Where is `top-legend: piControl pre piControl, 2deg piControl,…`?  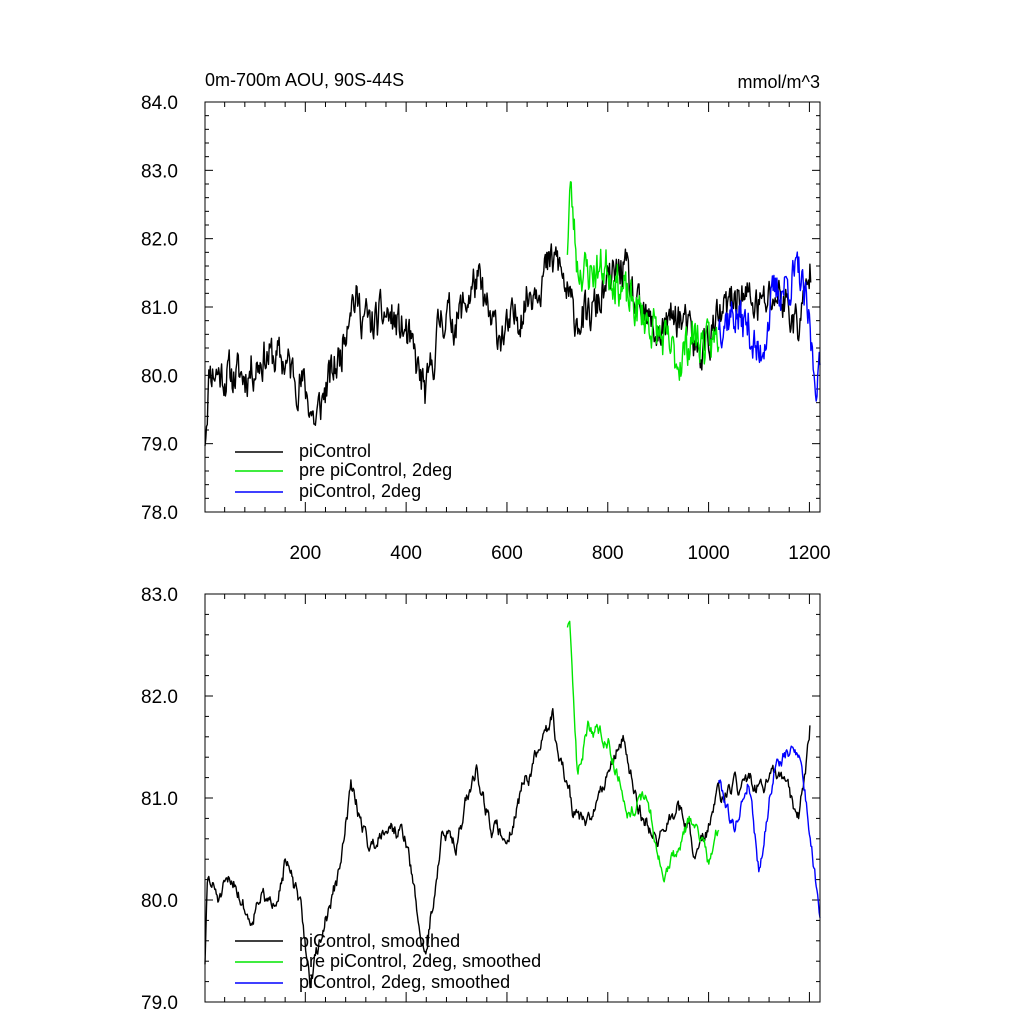 top-legend: piControl pre piControl, 2deg piControl,… is located at coordinates (343, 471).